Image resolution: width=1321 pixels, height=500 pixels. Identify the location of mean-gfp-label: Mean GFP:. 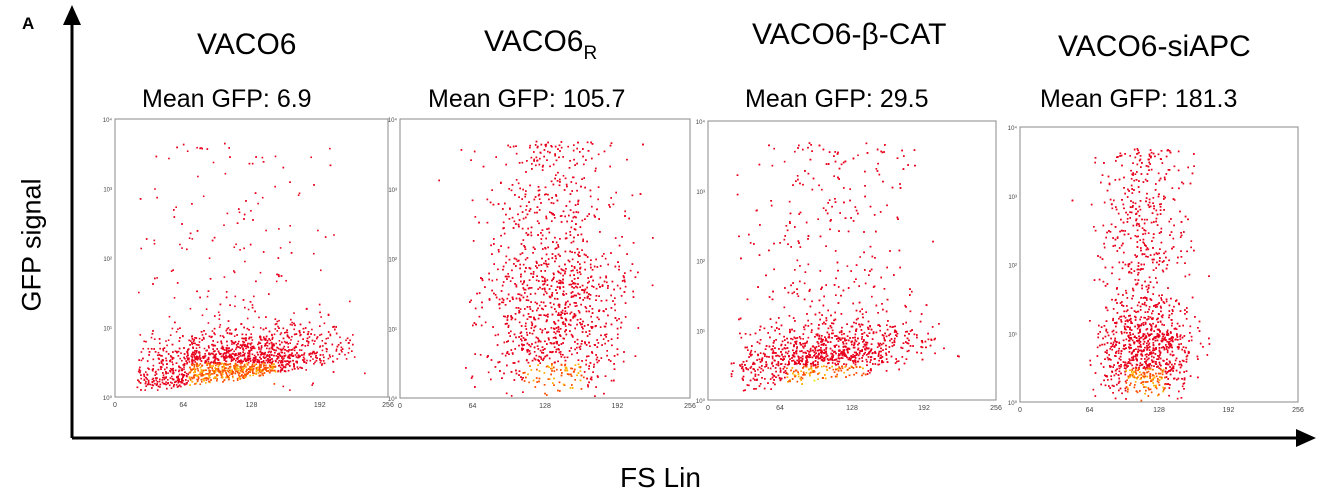
(206, 99).